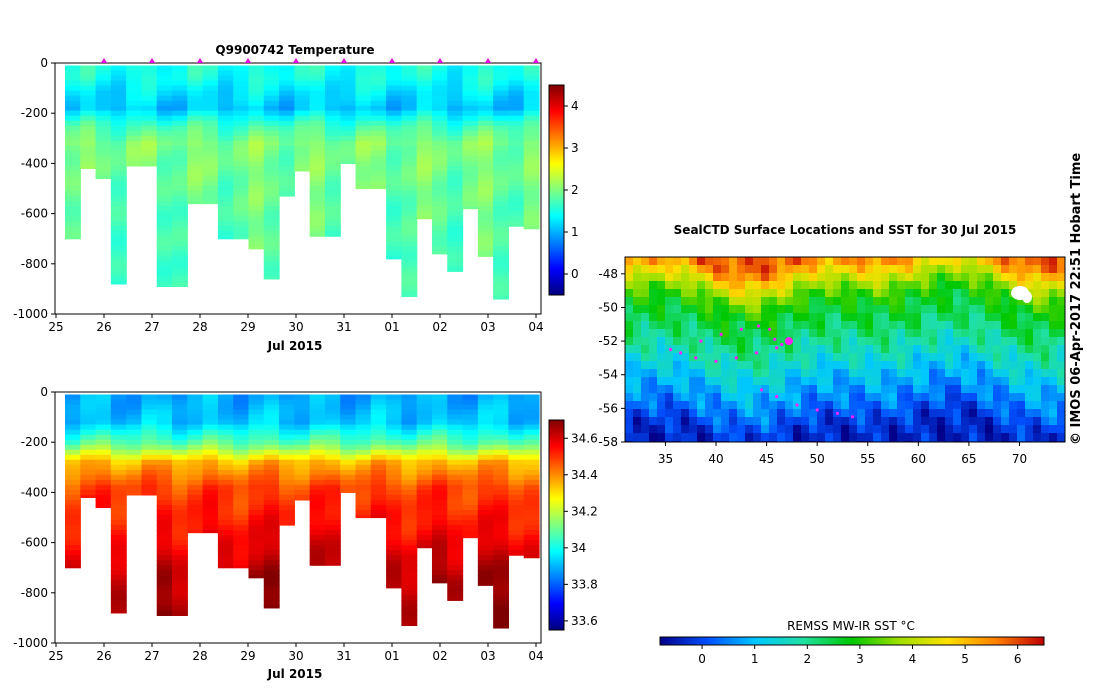 This screenshot has height=700, width=1099. I want to click on lat-tick-label: -56, so click(608, 408).